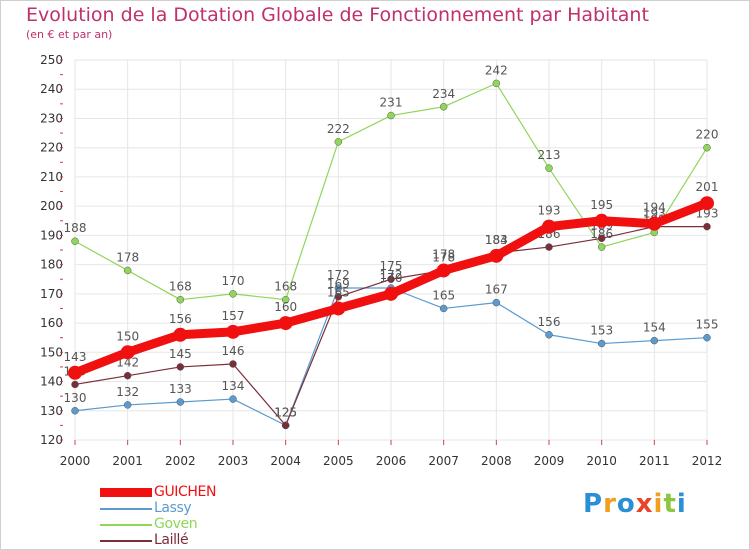  Describe the element at coordinates (549, 461) in the screenshot. I see `x-tick-label: 2009` at that location.